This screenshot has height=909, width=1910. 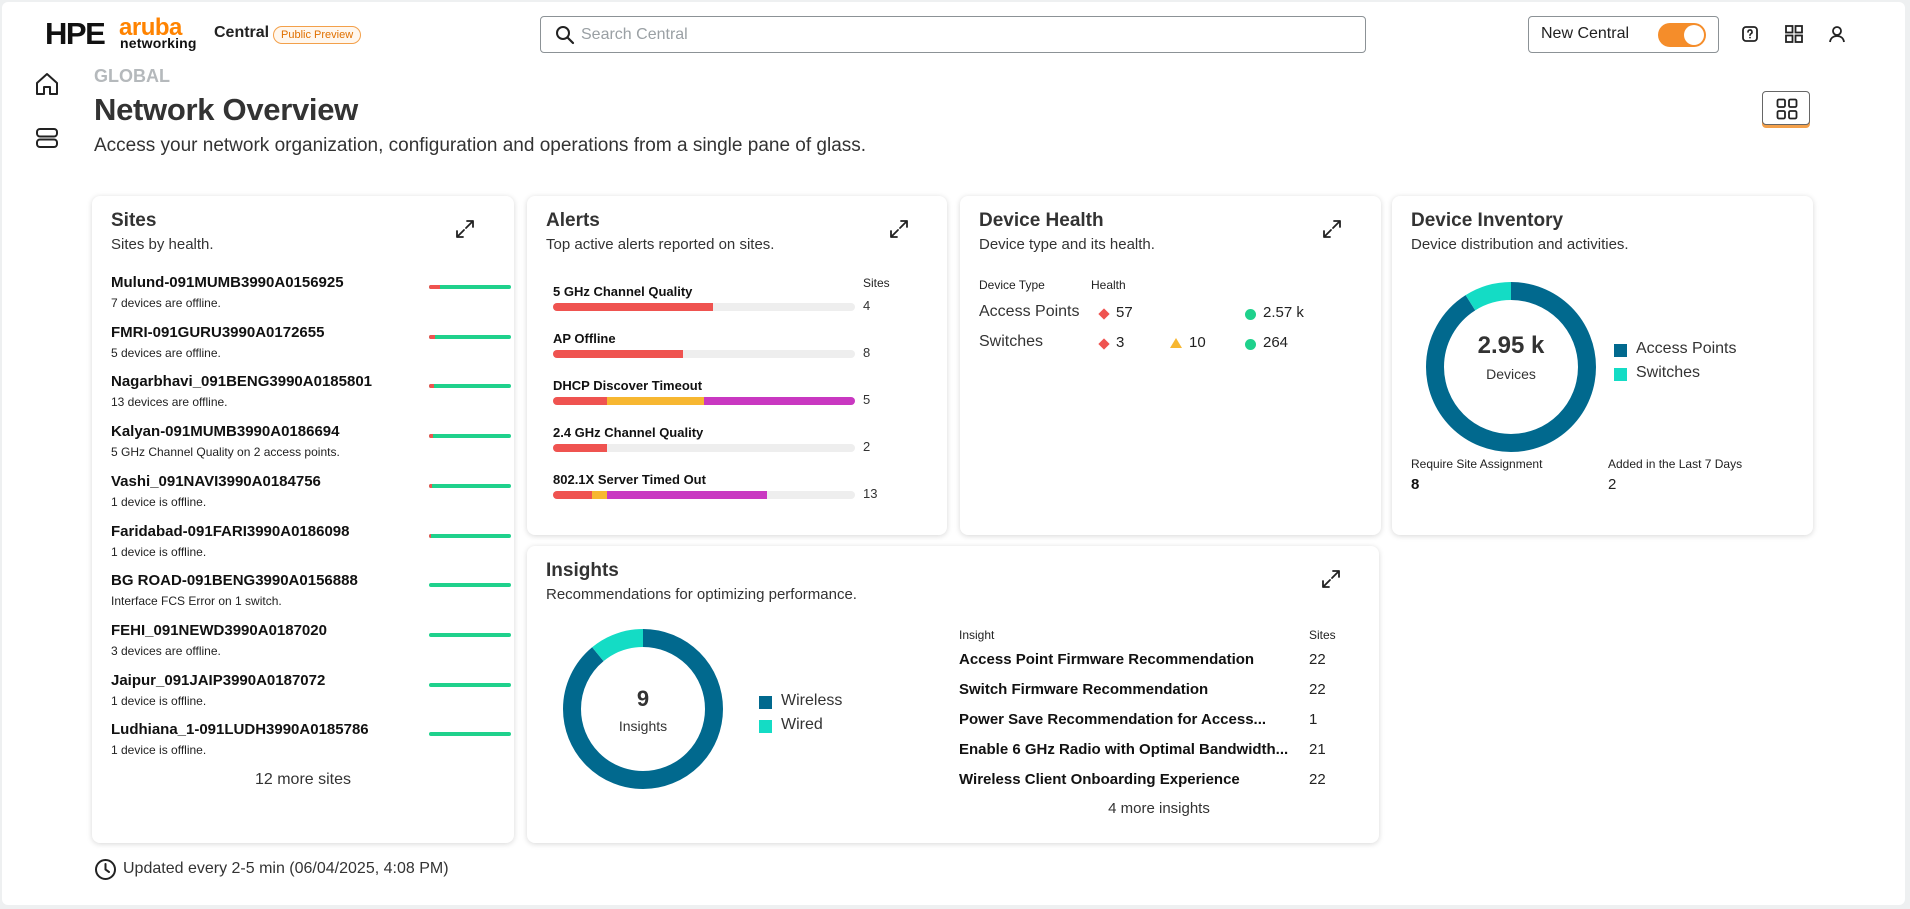 I want to click on site-name: FEHI_091NEWD3990A0187020, so click(x=219, y=630).